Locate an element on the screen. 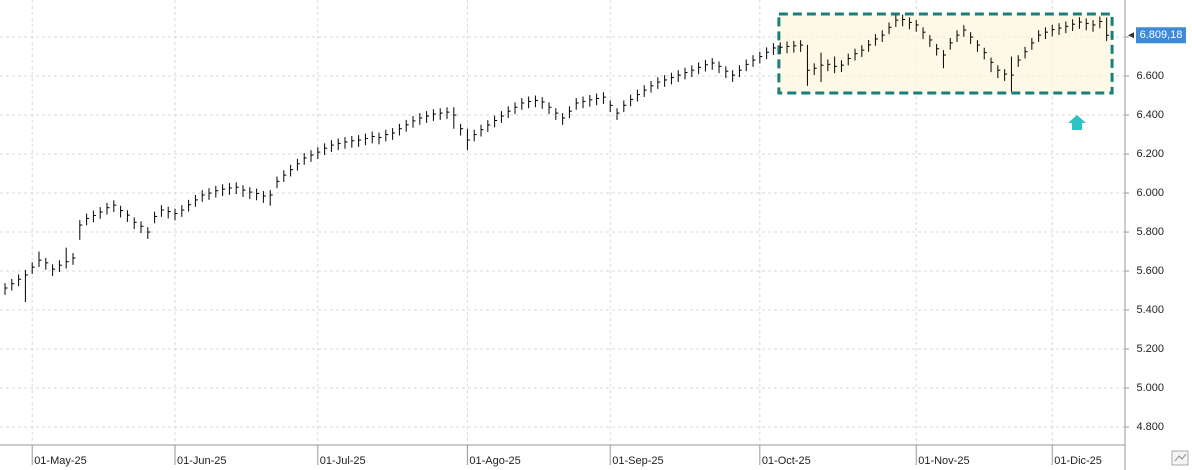 The height and width of the screenshot is (470, 1192). arrow-up is located at coordinates (1077, 122).